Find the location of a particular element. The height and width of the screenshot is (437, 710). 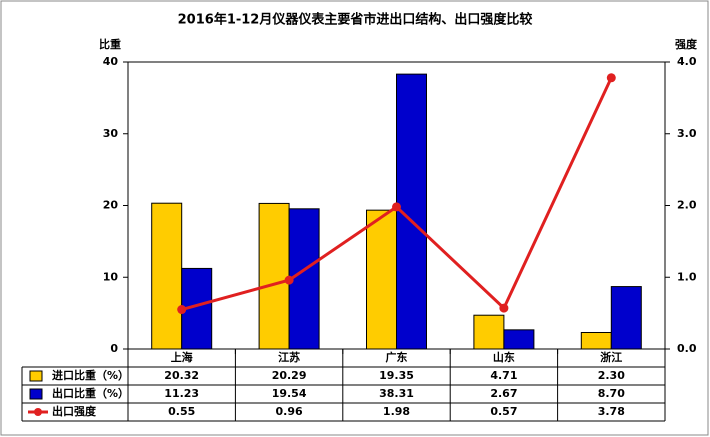

table-value: 0.96 is located at coordinates (289, 411).